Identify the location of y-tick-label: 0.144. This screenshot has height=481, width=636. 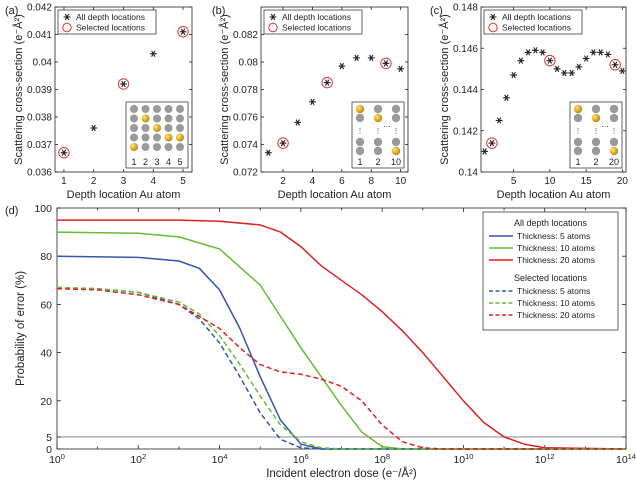
(465, 90).